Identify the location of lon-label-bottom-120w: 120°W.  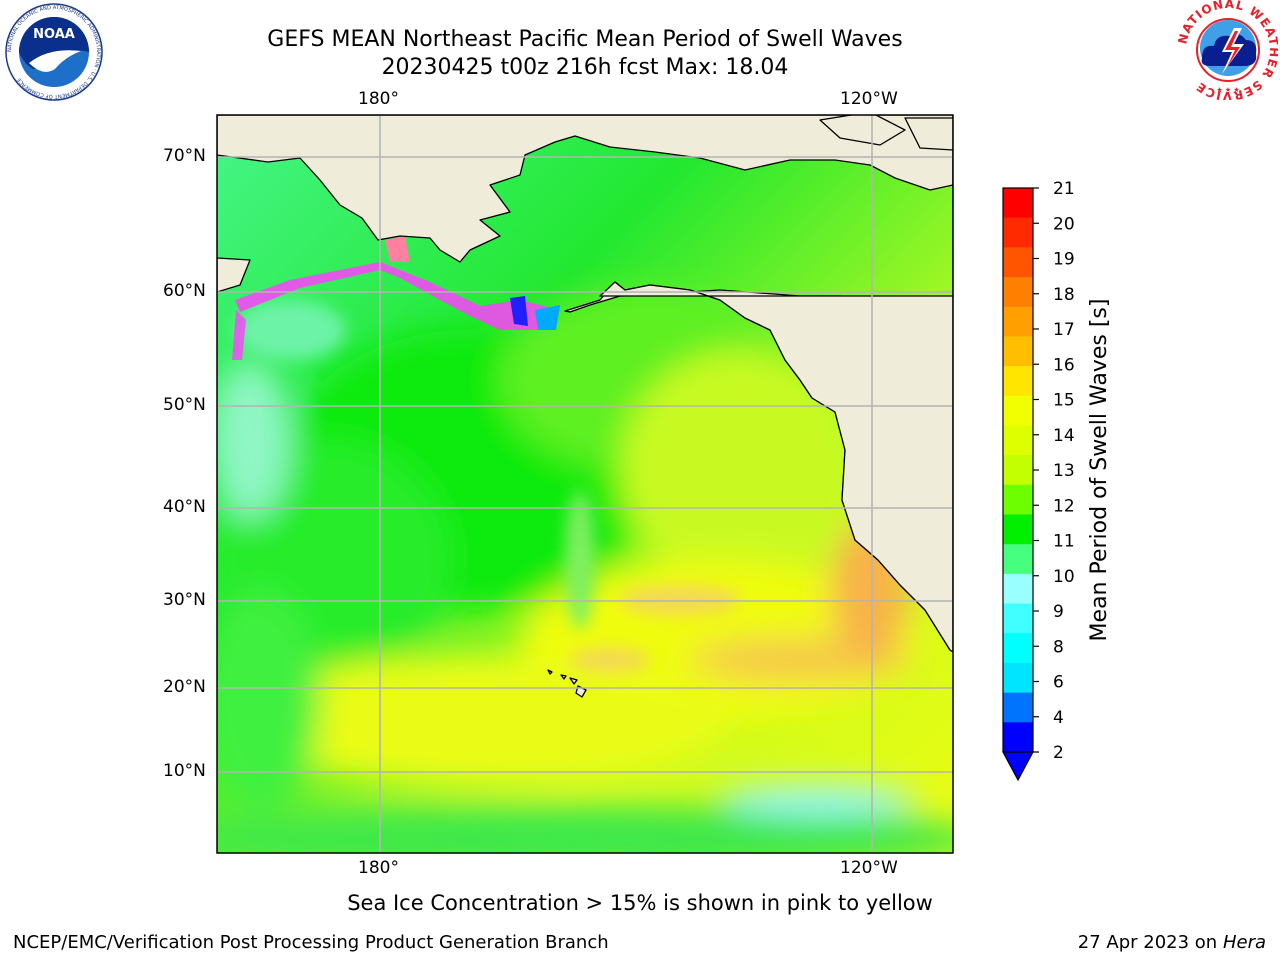
(869, 868).